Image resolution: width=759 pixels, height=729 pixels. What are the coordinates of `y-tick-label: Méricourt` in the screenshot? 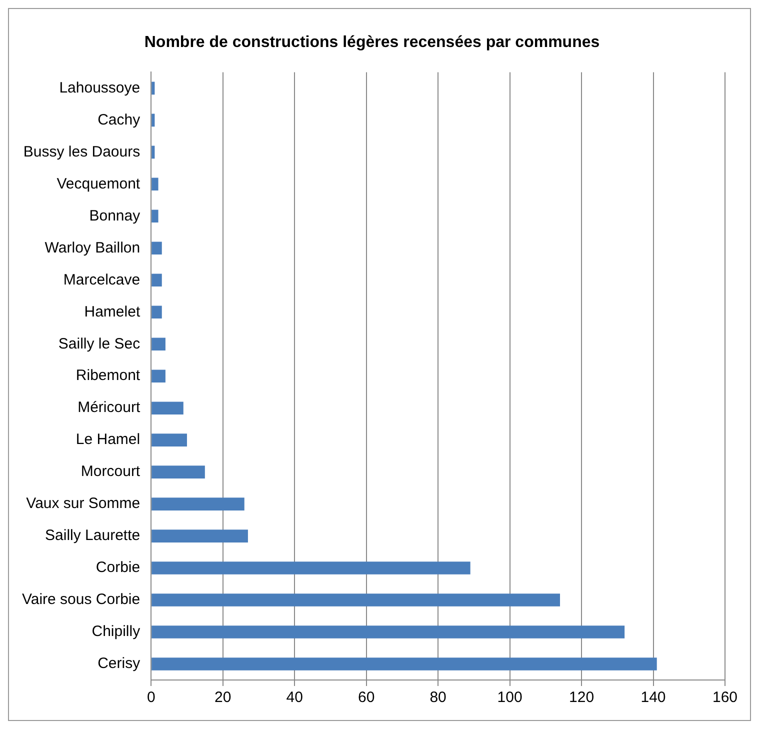 It's located at (109, 407).